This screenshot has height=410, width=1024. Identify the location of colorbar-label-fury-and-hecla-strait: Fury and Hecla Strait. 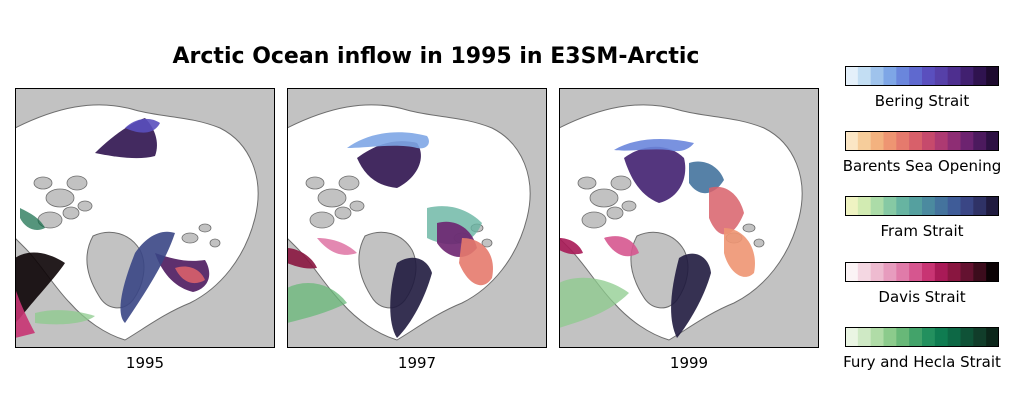
(922, 362).